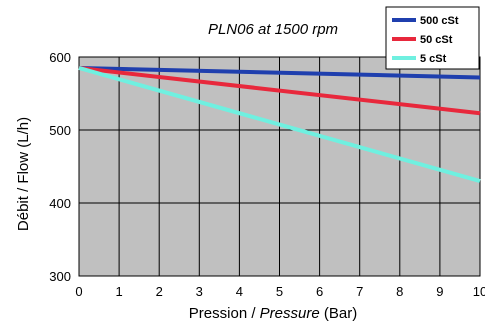  What do you see at coordinates (279, 72) in the screenshot?
I see `series-line-500-cst` at bounding box center [279, 72].